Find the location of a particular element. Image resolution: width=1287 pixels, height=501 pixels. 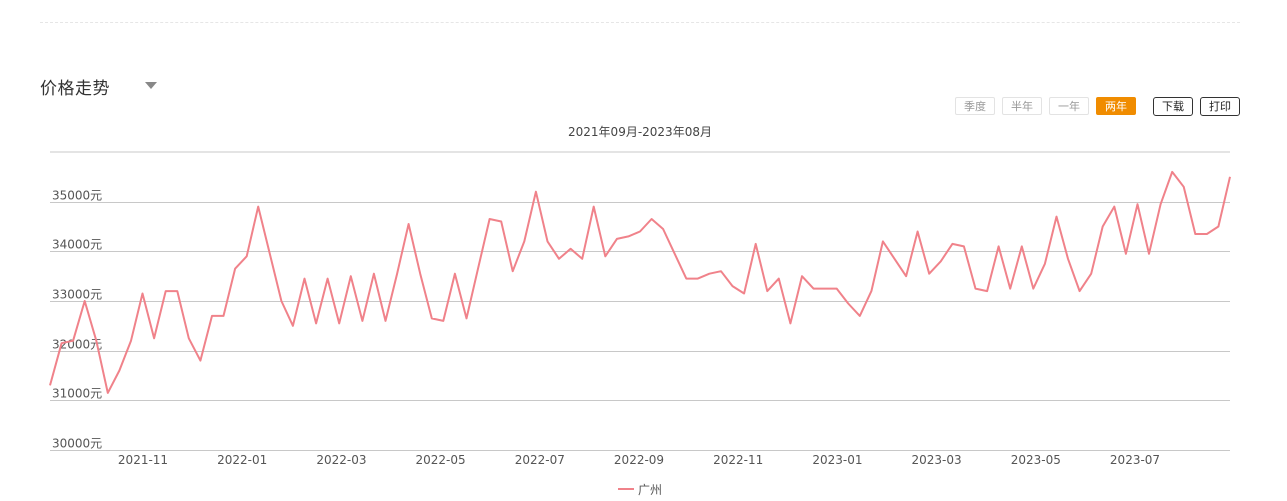

range-two-year-button: 两年 is located at coordinates (1116, 106).